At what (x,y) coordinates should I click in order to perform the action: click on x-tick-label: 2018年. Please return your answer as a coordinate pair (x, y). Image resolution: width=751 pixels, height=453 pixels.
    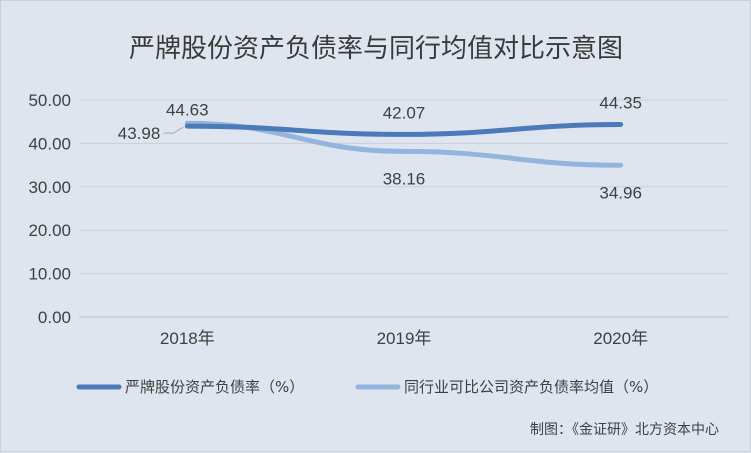
    Looking at the image, I should click on (187, 338).